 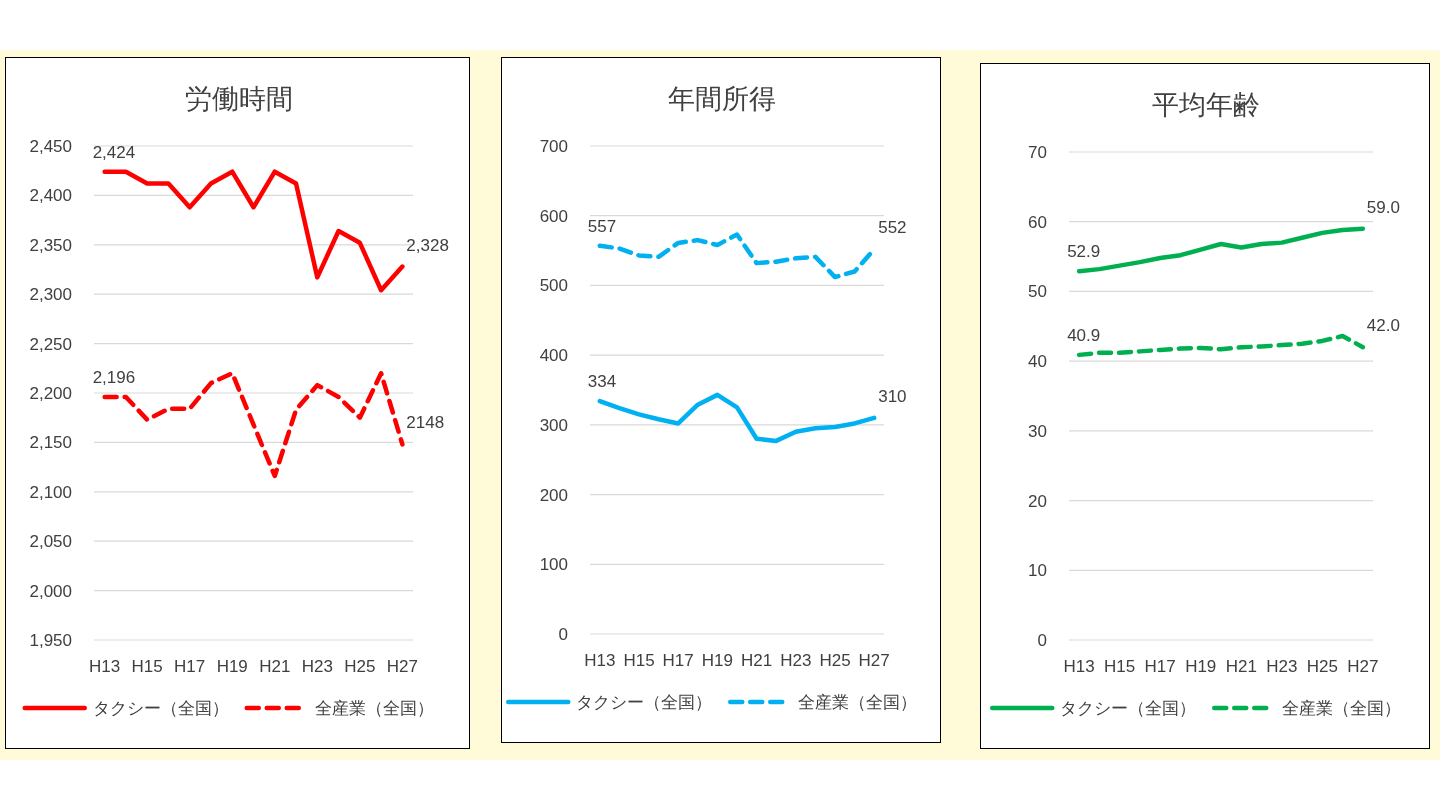 What do you see at coordinates (1037, 571) in the screenshot?
I see `y-tick-label: 10` at bounding box center [1037, 571].